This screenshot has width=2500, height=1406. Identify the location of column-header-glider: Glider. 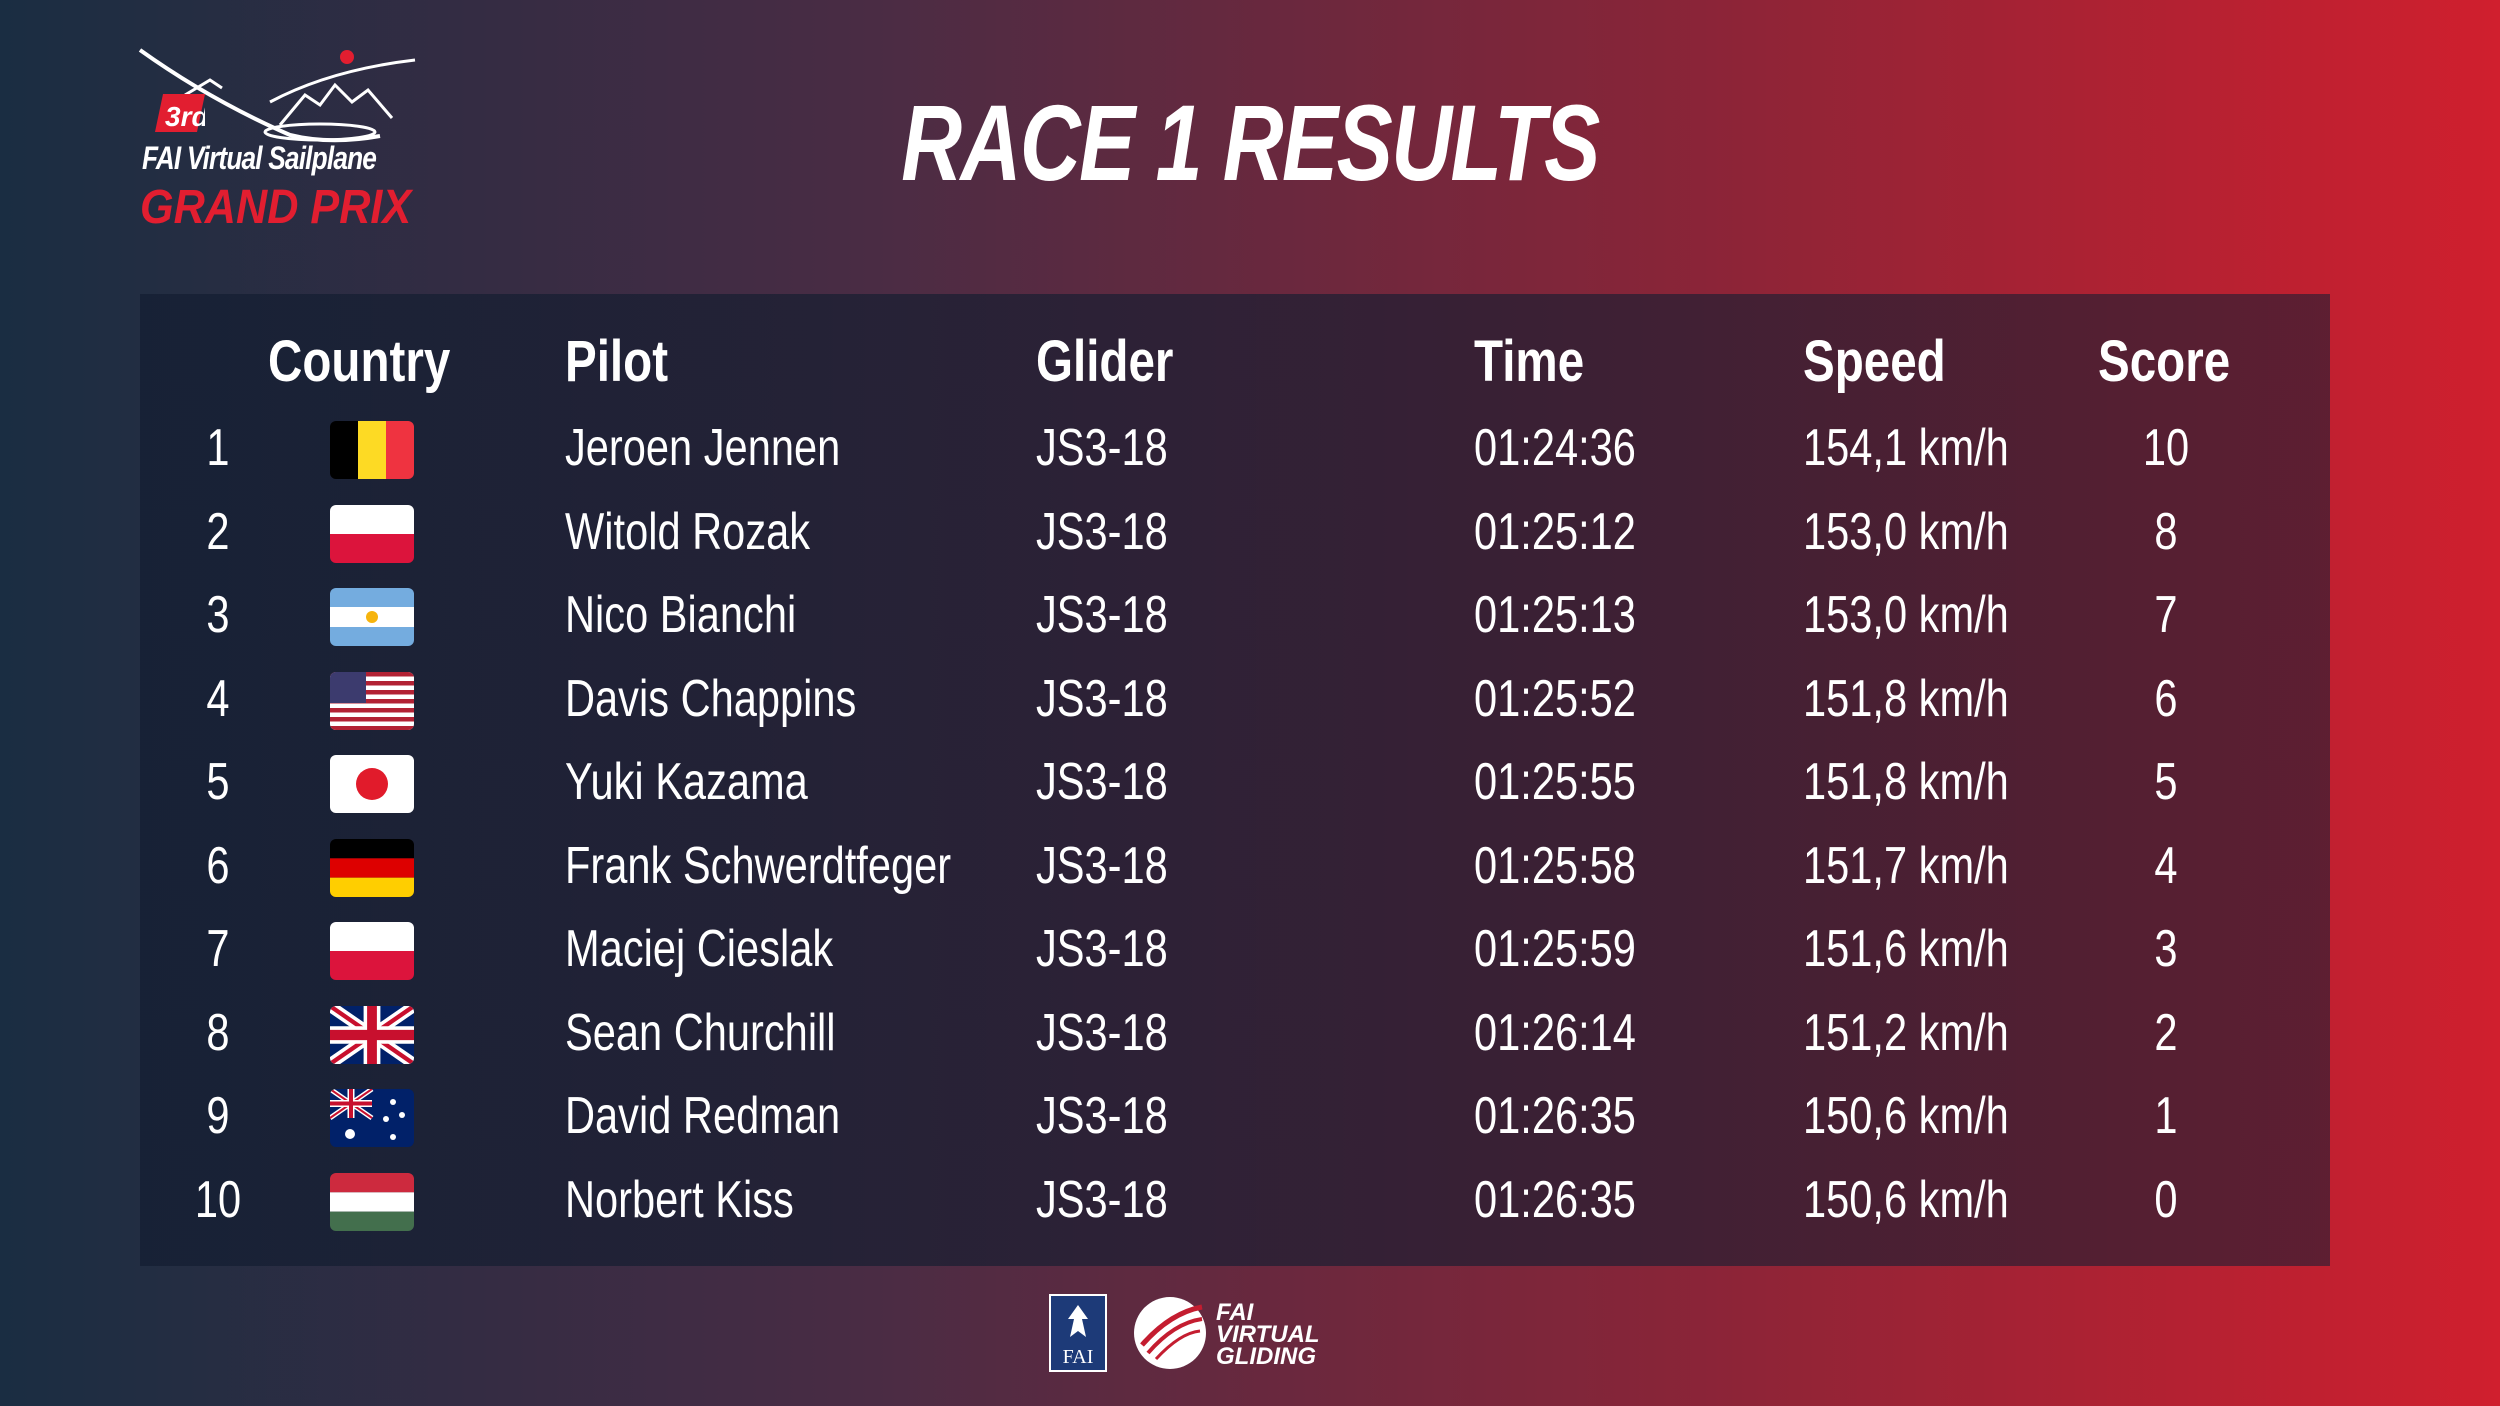
(1105, 361).